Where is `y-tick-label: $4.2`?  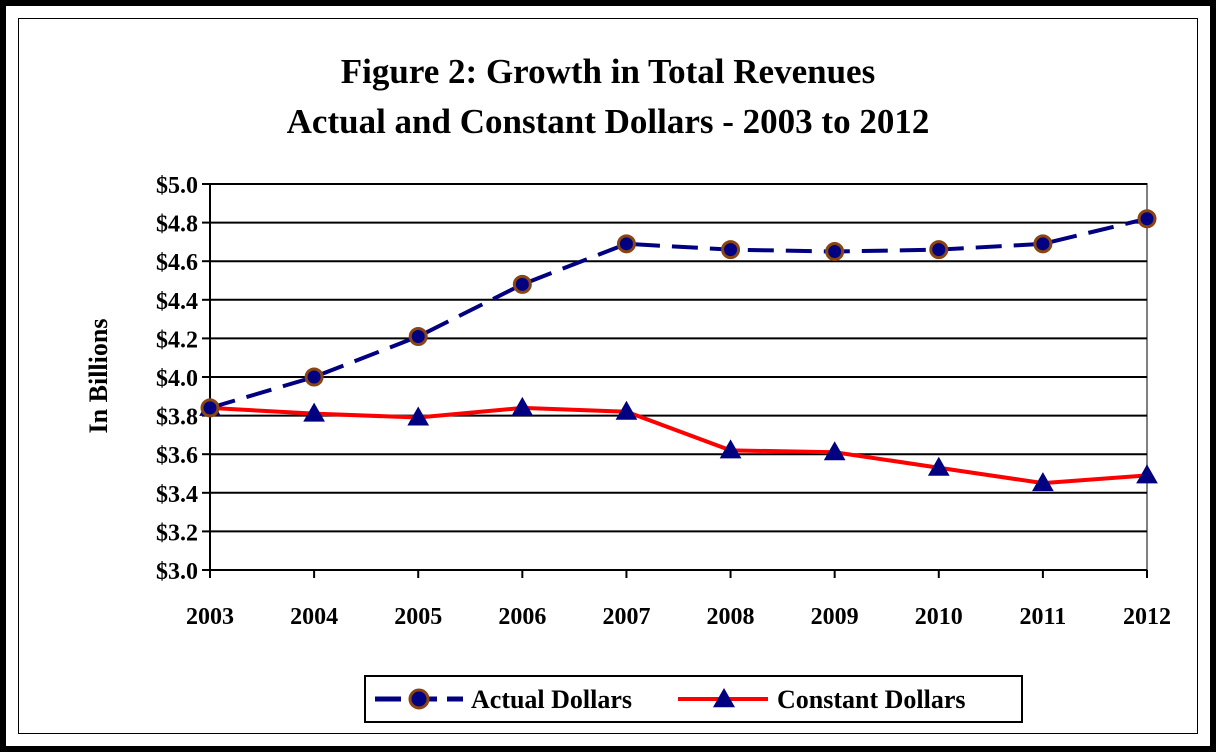
y-tick-label: $4.2 is located at coordinates (177, 340).